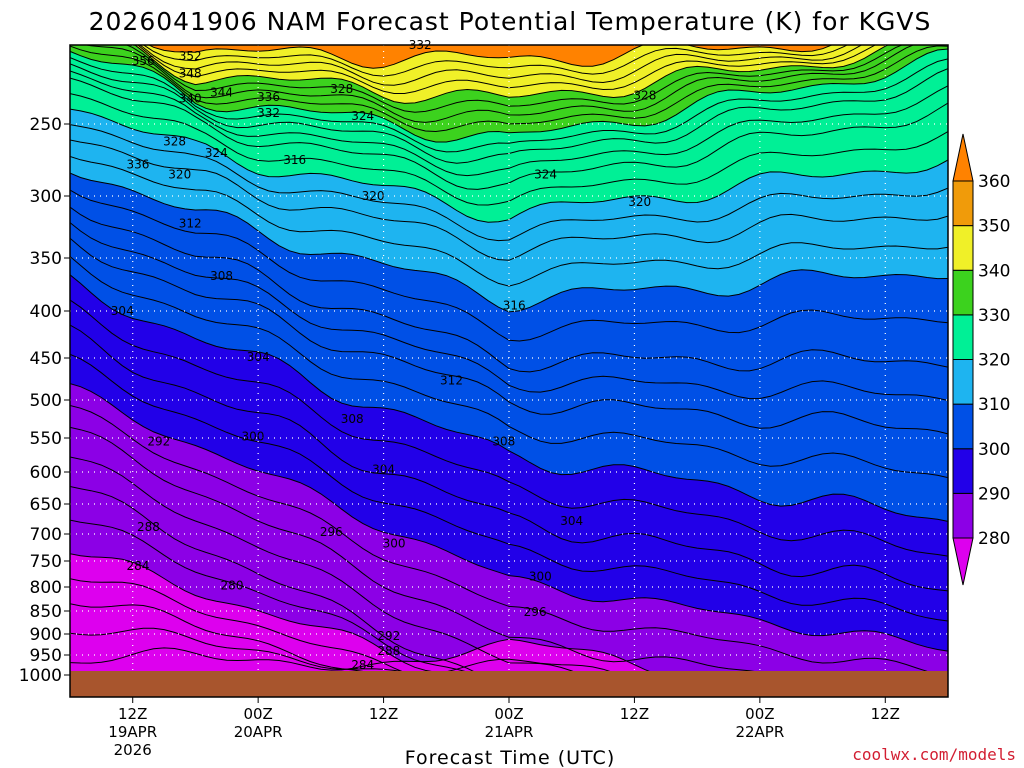  I want to click on y-tick-label: 500, so click(46, 401).